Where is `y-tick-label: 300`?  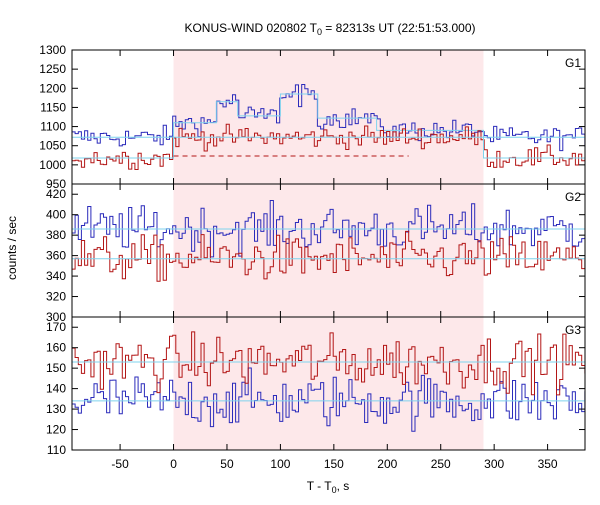
y-tick-label: 300 is located at coordinates (56, 317).